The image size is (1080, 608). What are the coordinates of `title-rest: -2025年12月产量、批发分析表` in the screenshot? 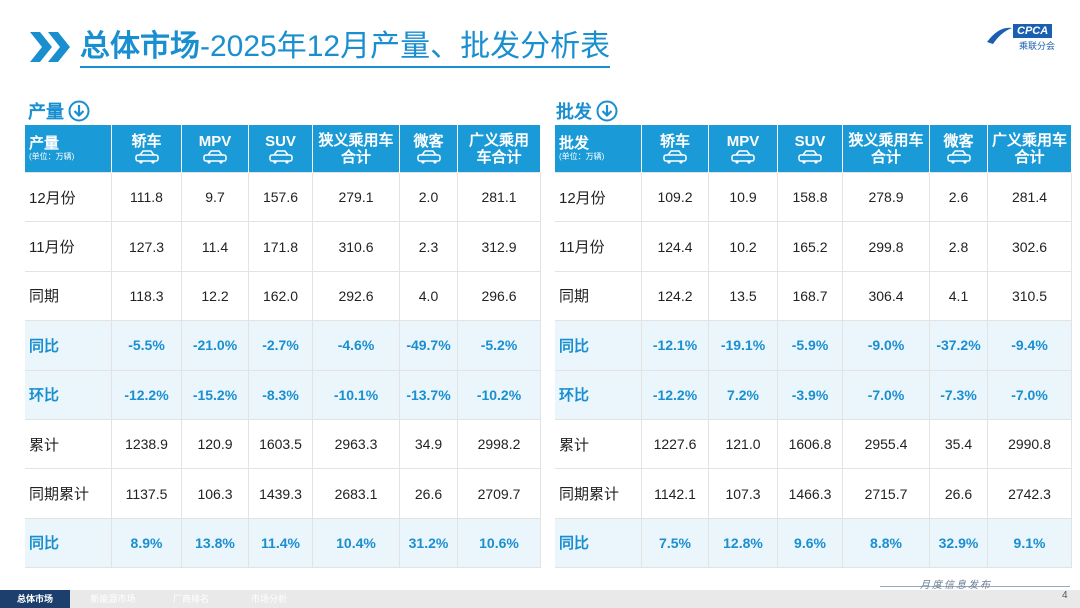 It's located at (405, 46).